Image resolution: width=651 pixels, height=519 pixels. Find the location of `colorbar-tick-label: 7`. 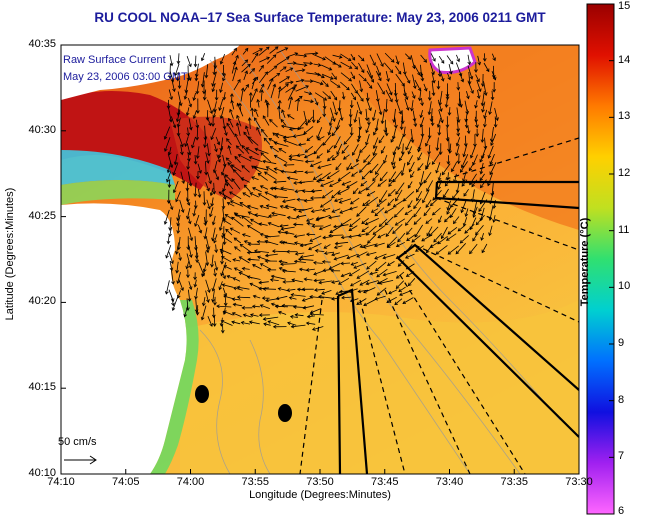

colorbar-tick-label: 7 is located at coordinates (621, 456).